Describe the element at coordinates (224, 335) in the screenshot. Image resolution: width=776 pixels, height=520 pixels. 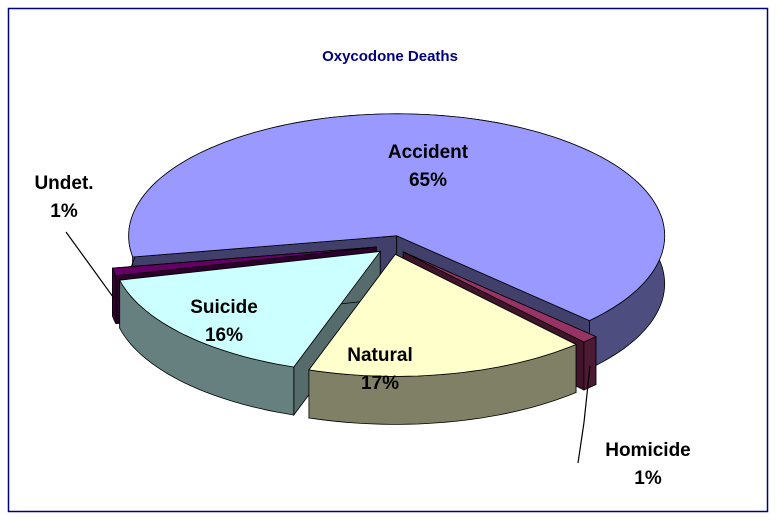
I see `value-label: 16%` at that location.